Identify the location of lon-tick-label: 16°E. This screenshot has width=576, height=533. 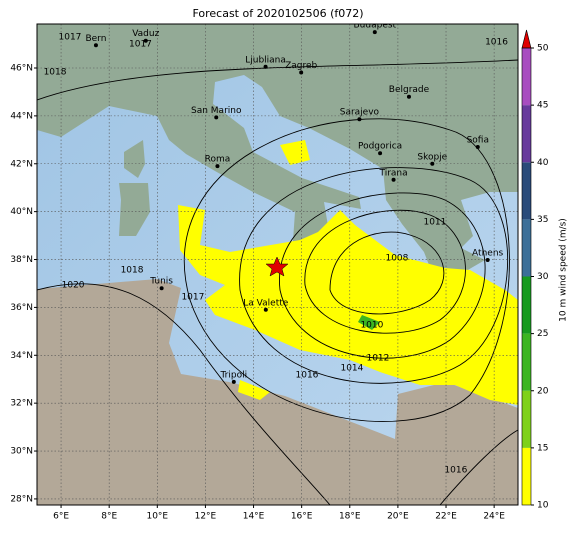
(302, 517).